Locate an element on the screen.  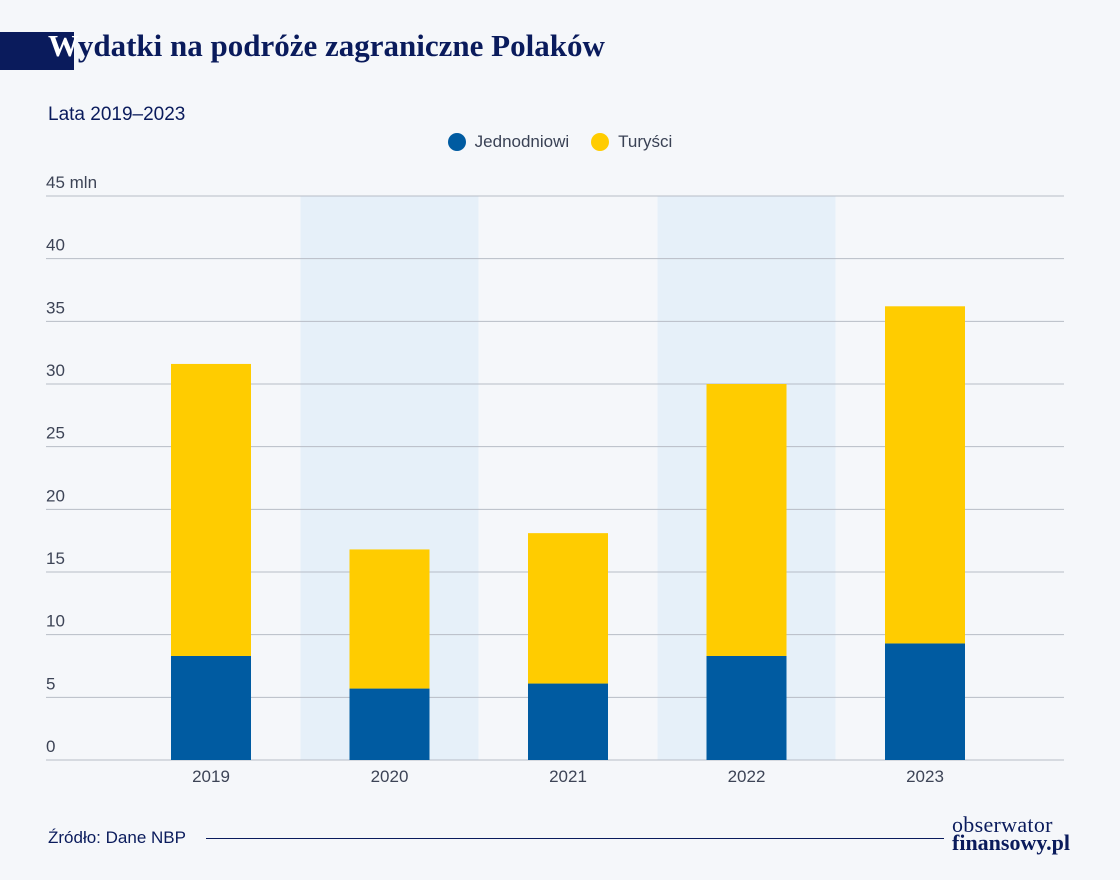
bar-jednodniowi-2019 is located at coordinates (211, 707).